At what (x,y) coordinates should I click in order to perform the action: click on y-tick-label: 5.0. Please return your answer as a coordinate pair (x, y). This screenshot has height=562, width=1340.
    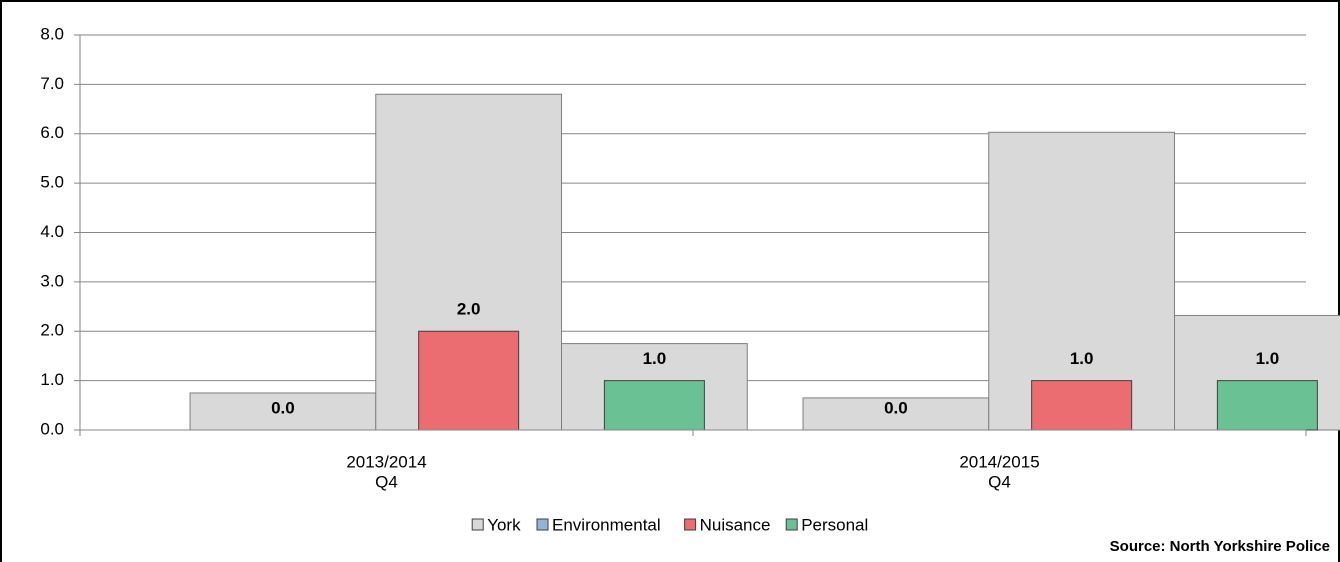
    Looking at the image, I should click on (52, 182).